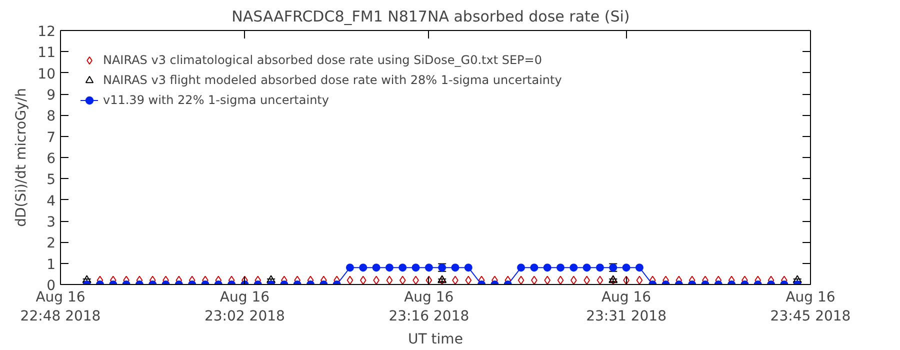  What do you see at coordinates (51, 116) in the screenshot?
I see `y-tick-label: 8` at bounding box center [51, 116].